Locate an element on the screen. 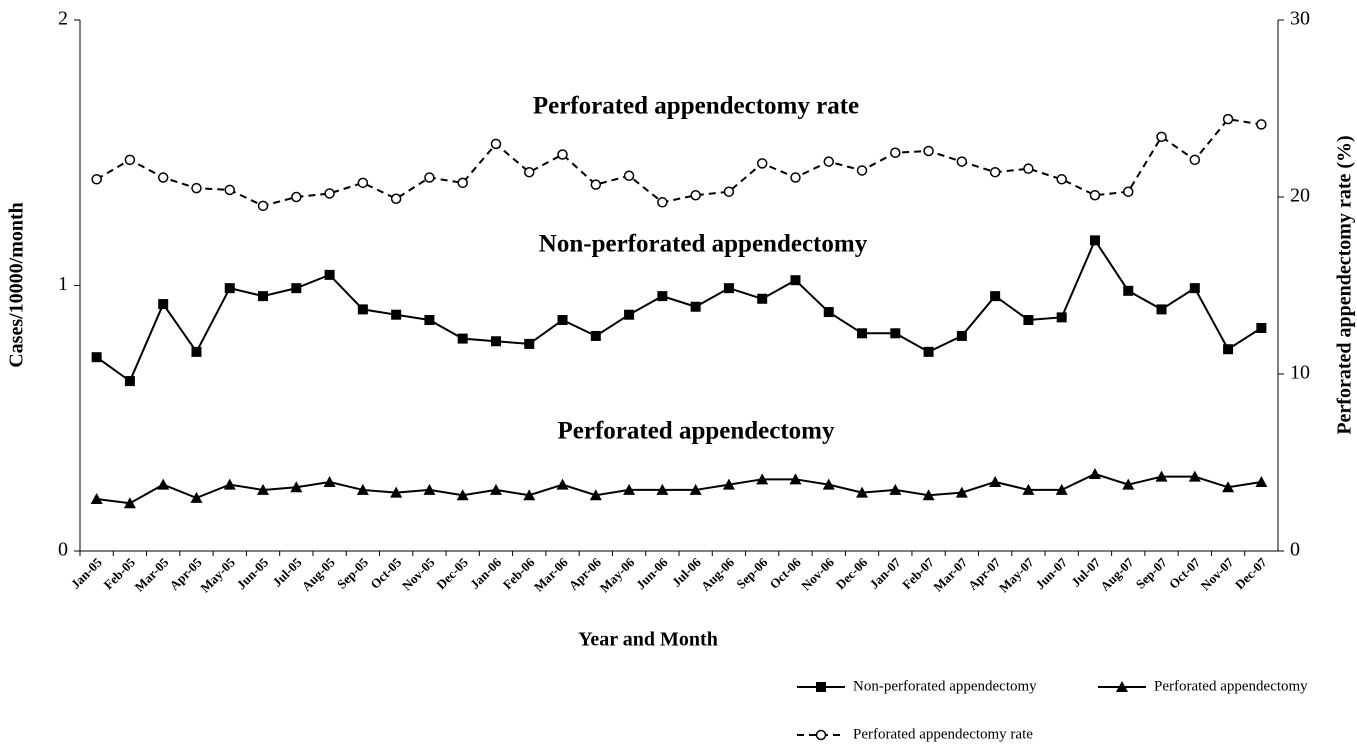 This screenshot has height=745, width=1357. legend-label: Perforated appendectomy rate is located at coordinates (943, 734).